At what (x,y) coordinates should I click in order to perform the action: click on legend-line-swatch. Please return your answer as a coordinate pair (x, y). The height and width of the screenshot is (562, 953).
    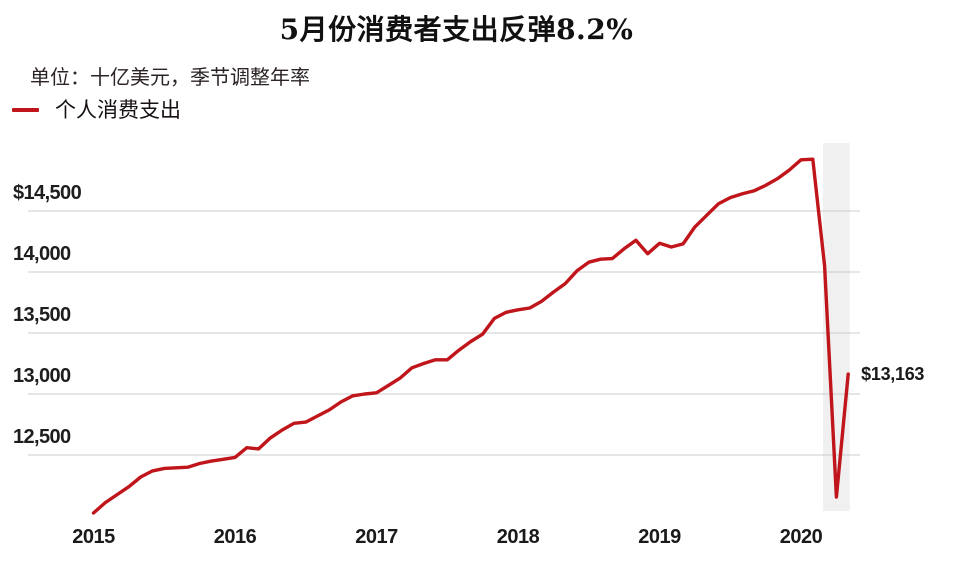
    Looking at the image, I should click on (25, 110).